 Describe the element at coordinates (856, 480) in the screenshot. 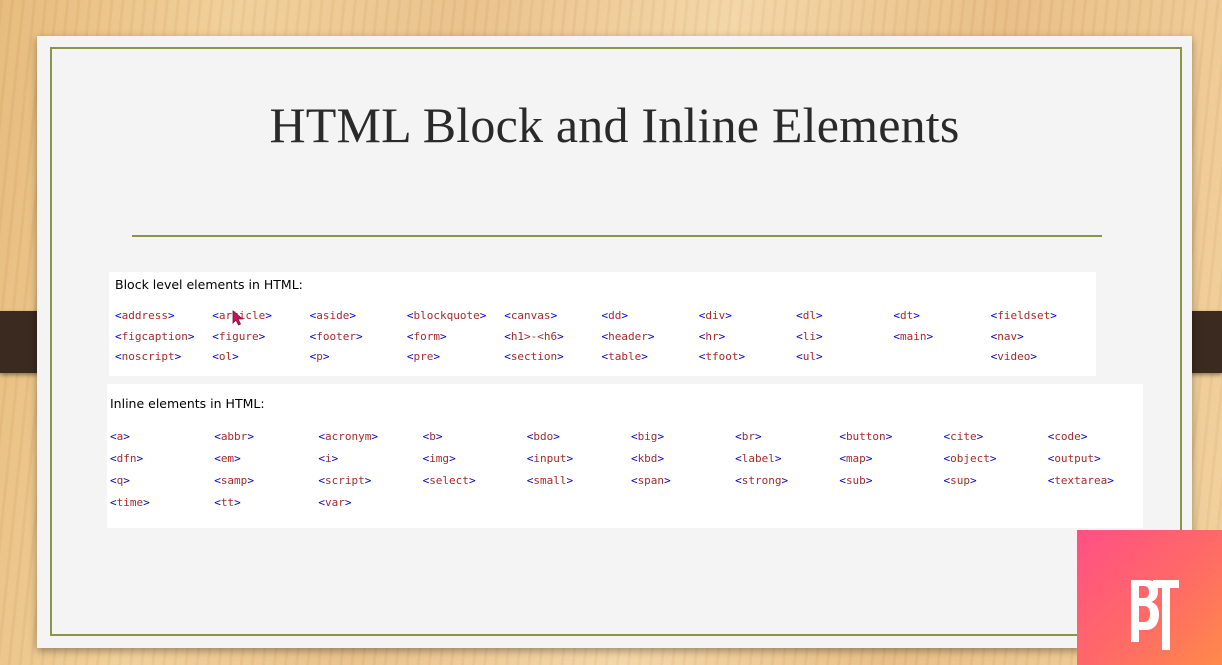

I see `inline-tag-sub: <sub>` at that location.